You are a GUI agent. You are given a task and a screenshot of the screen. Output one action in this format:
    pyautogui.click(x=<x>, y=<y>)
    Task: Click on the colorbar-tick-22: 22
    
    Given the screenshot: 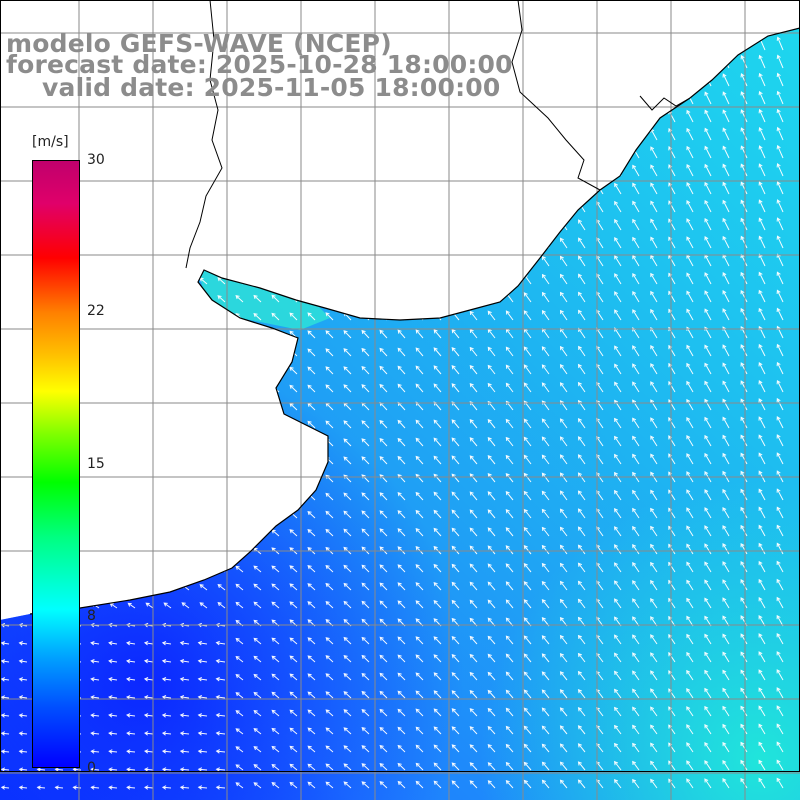 What is the action you would take?
    pyautogui.click(x=96, y=311)
    